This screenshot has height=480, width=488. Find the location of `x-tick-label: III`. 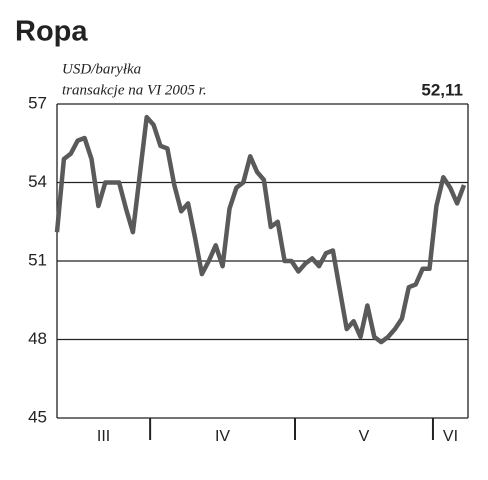

x-tick-label: III is located at coordinates (103, 436).